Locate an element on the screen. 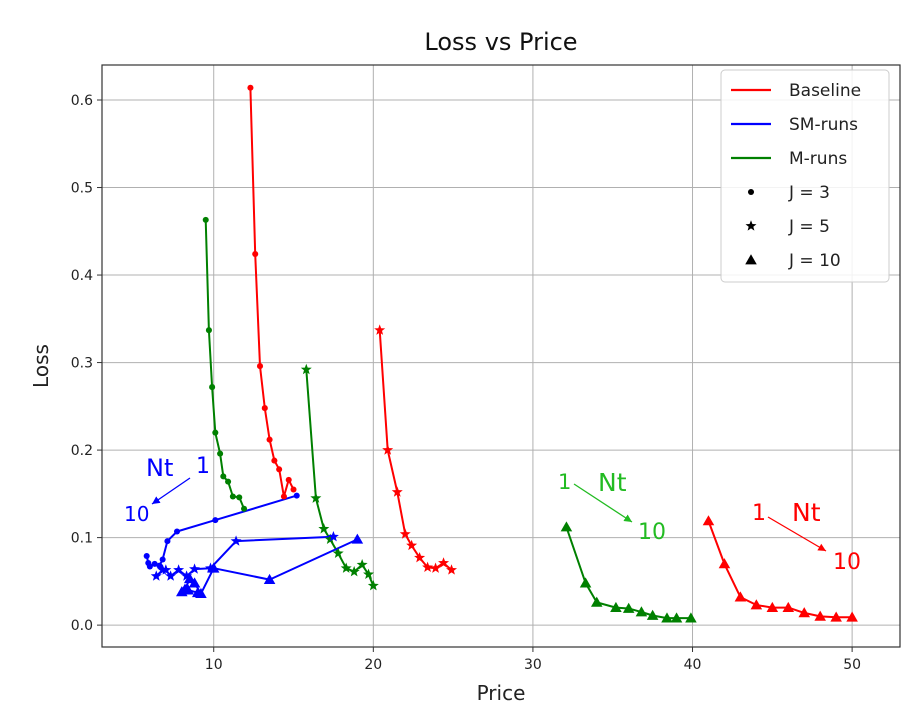 This screenshot has height=710, width=922. x-tick-label: 20 is located at coordinates (373, 665).